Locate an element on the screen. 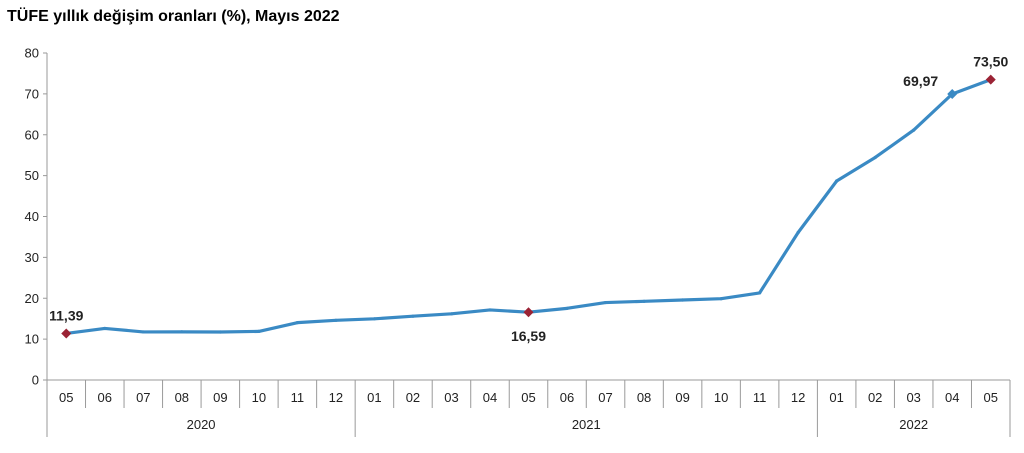 This screenshot has height=453, width=1024. y-tick-label: 70 is located at coordinates (32, 93).